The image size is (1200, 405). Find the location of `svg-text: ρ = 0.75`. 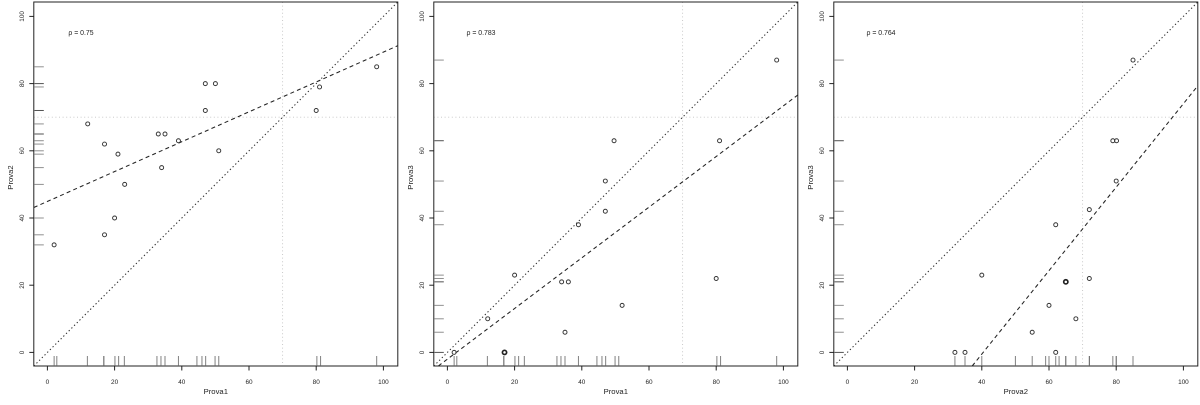

svg-text: ρ = 0.75 is located at coordinates (80, 33).